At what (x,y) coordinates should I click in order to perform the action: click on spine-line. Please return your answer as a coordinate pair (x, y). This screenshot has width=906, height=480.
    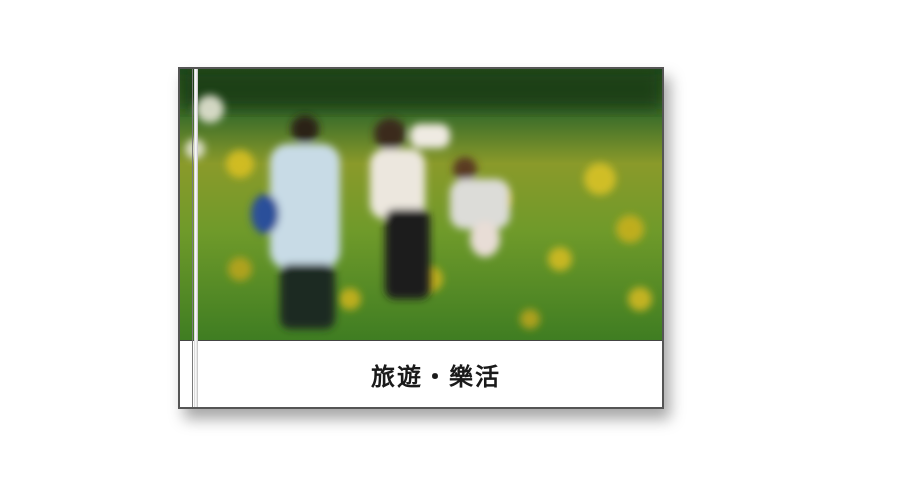
    Looking at the image, I should click on (192, 238).